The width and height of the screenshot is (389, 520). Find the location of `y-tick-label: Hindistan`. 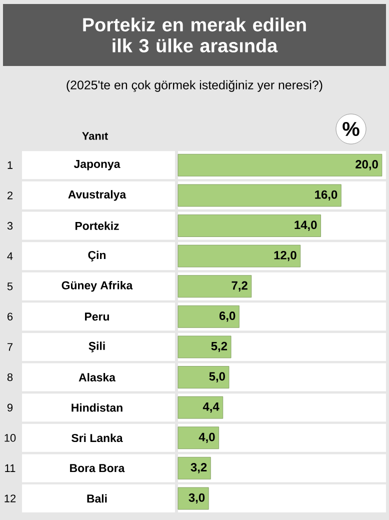

y-tick-label: Hindistan is located at coordinates (97, 407).